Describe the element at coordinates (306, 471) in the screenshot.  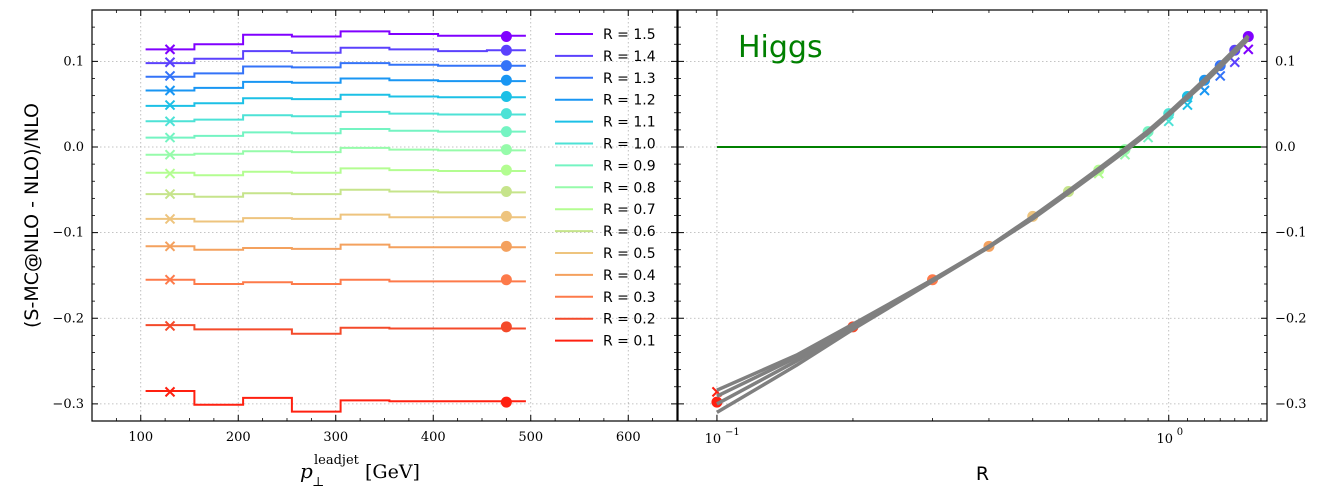
I see `left-x-label-symbol: p` at that location.